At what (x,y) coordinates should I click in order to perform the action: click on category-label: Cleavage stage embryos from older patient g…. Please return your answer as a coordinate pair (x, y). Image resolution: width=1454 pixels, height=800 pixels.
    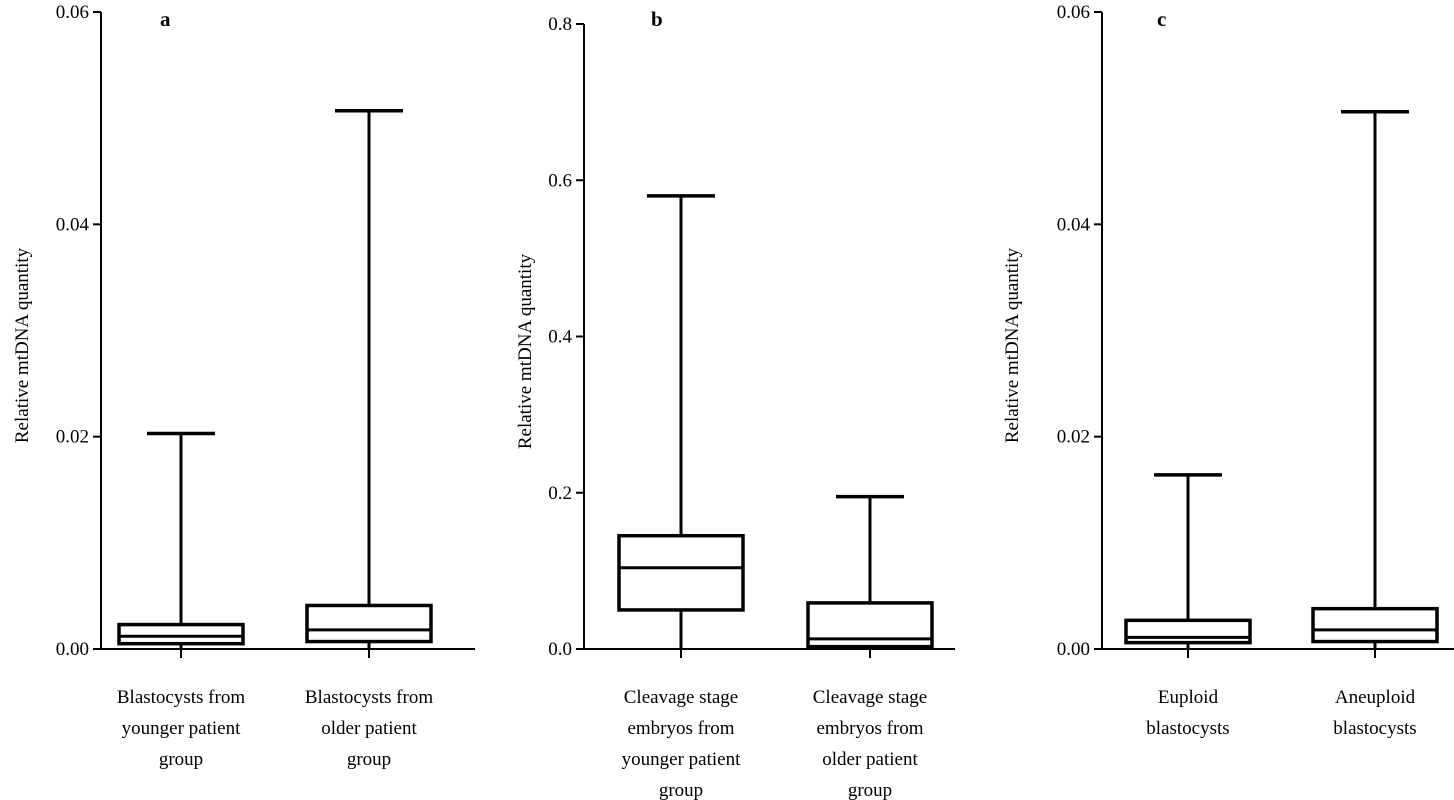
    Looking at the image, I should click on (870, 743).